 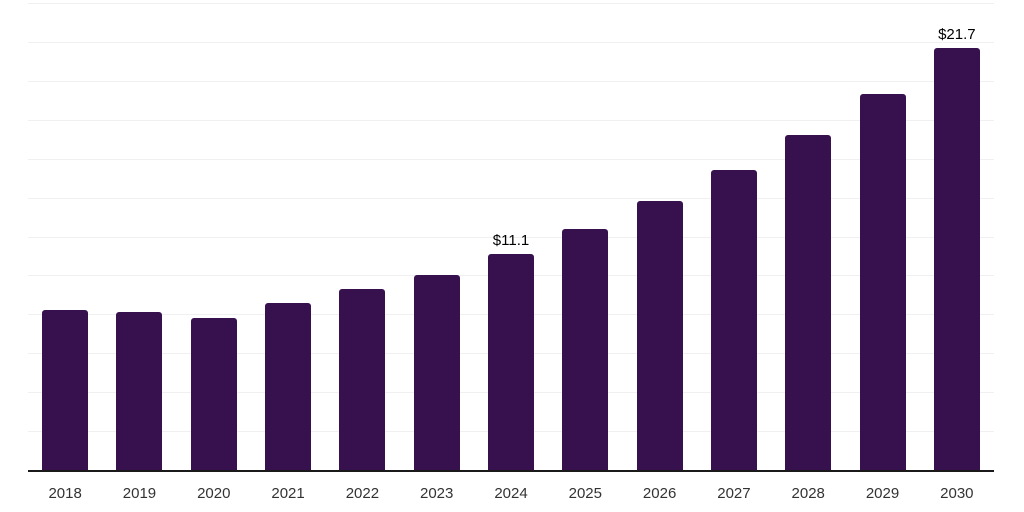 What do you see at coordinates (362, 493) in the screenshot?
I see `x-tick-label-2022: 2022` at bounding box center [362, 493].